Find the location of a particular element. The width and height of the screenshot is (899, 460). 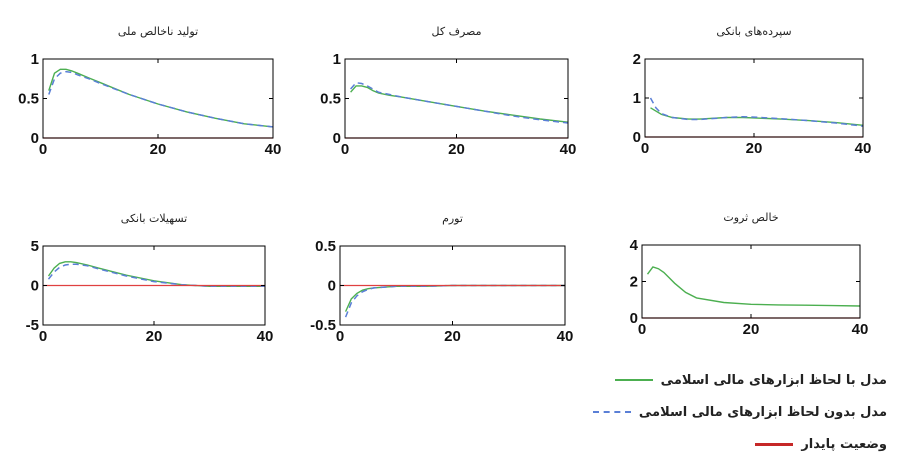

chart-panel-2: مصرف کل 0 20 40 0 0.5 1 is located at coordinates (448, 91).